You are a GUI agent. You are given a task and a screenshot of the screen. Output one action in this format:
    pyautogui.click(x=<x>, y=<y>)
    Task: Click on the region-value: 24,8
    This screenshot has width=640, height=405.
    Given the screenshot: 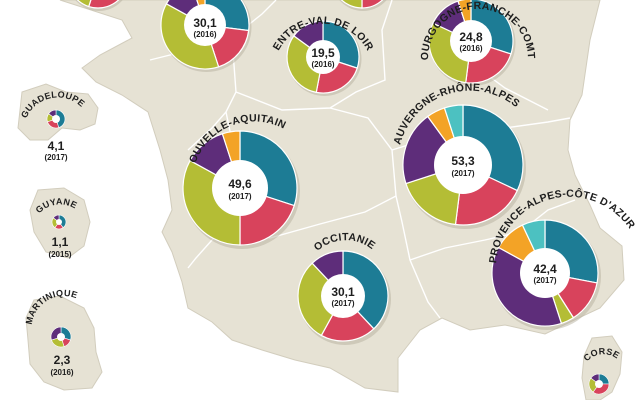 What is the action you would take?
    pyautogui.click(x=471, y=37)
    